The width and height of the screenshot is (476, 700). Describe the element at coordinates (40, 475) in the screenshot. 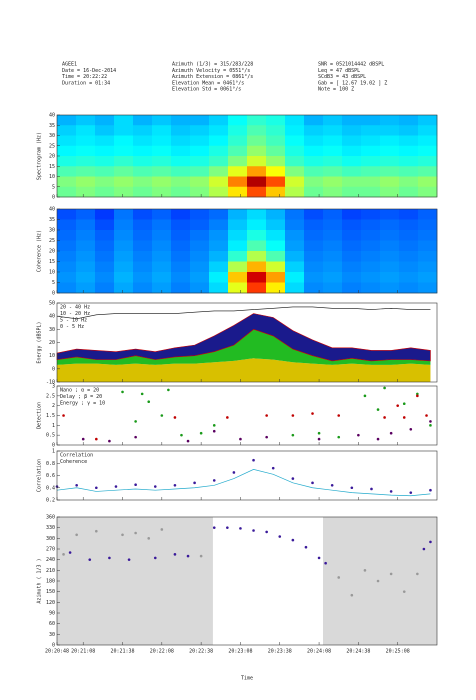

I see `y-axis-label: Correlation` at that location.